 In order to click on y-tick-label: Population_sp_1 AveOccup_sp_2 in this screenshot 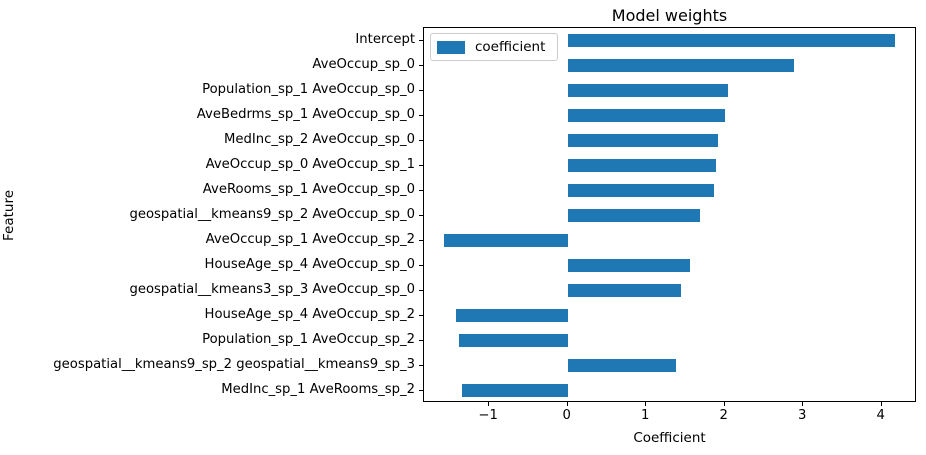, I will do `click(308, 339)`.